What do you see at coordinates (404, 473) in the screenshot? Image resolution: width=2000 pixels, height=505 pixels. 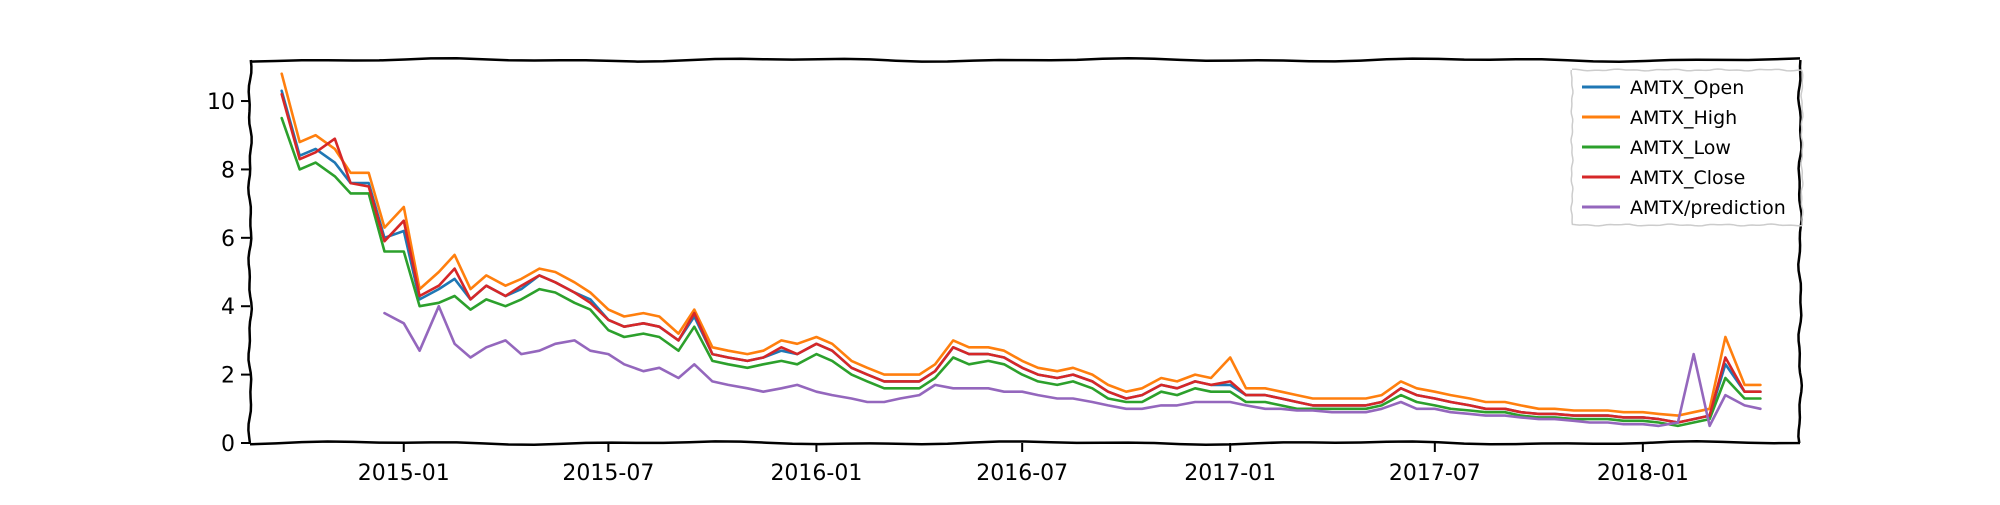 I see `x-tick-label: 2015-01` at bounding box center [404, 473].